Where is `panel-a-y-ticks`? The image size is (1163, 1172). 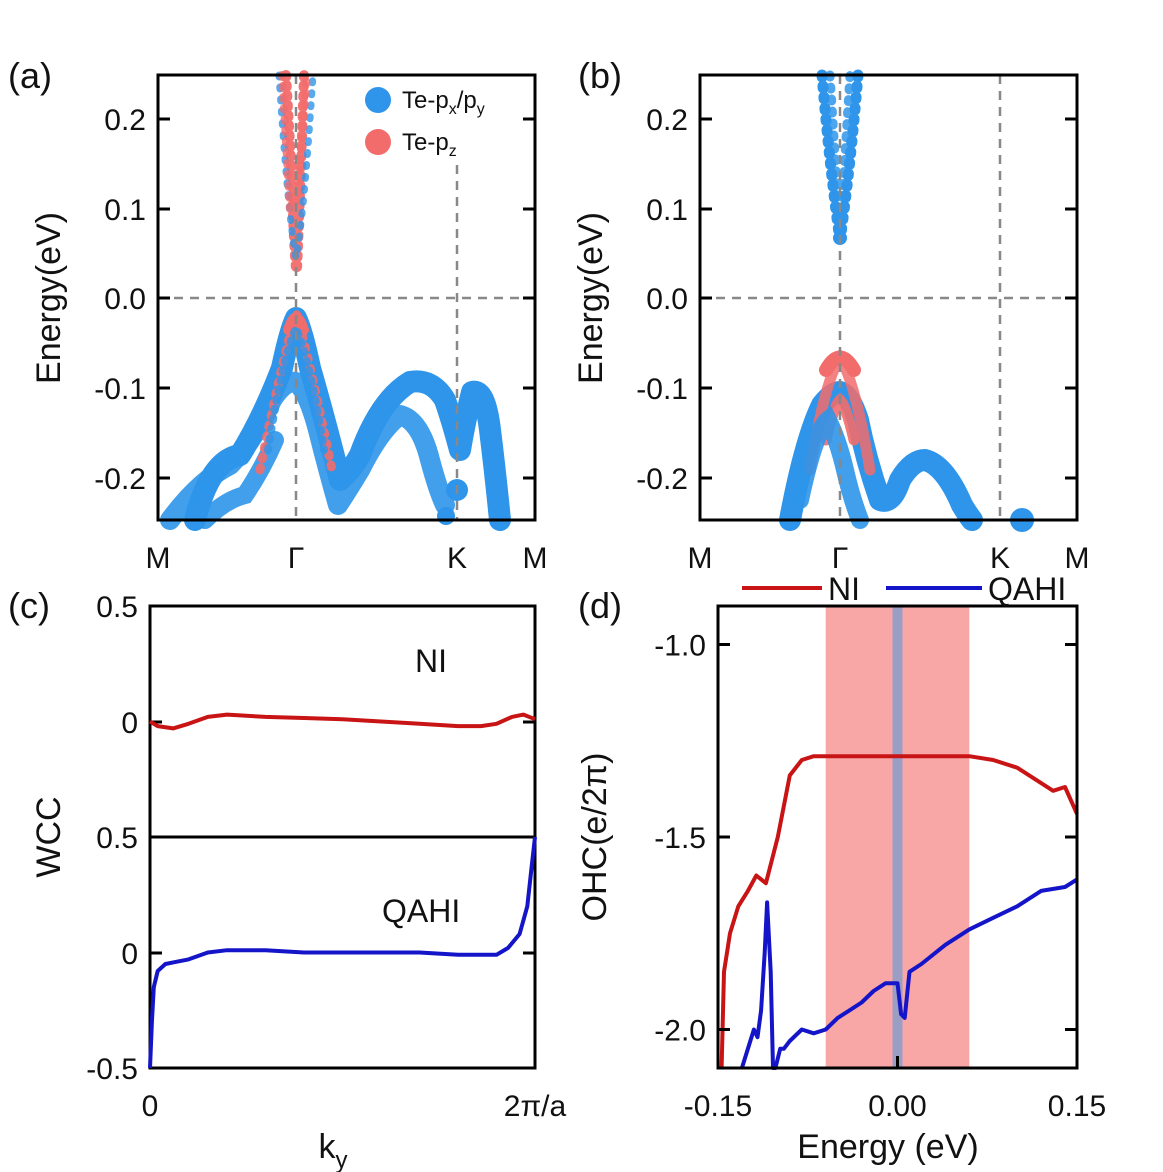
panel-a-y-ticks is located at coordinates (346, 298).